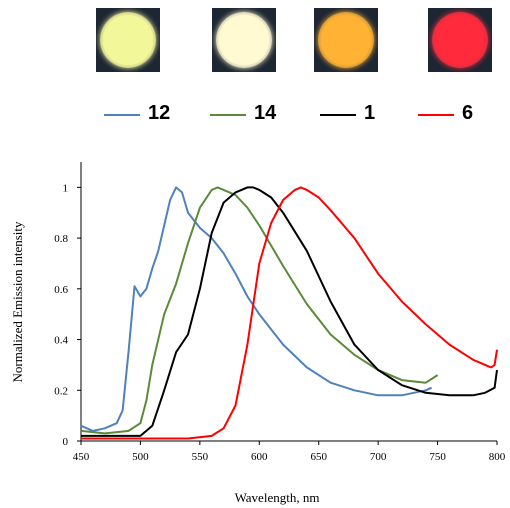 Image resolution: width=510 pixels, height=508 pixels. I want to click on legend-label-14: 14, so click(265, 113).